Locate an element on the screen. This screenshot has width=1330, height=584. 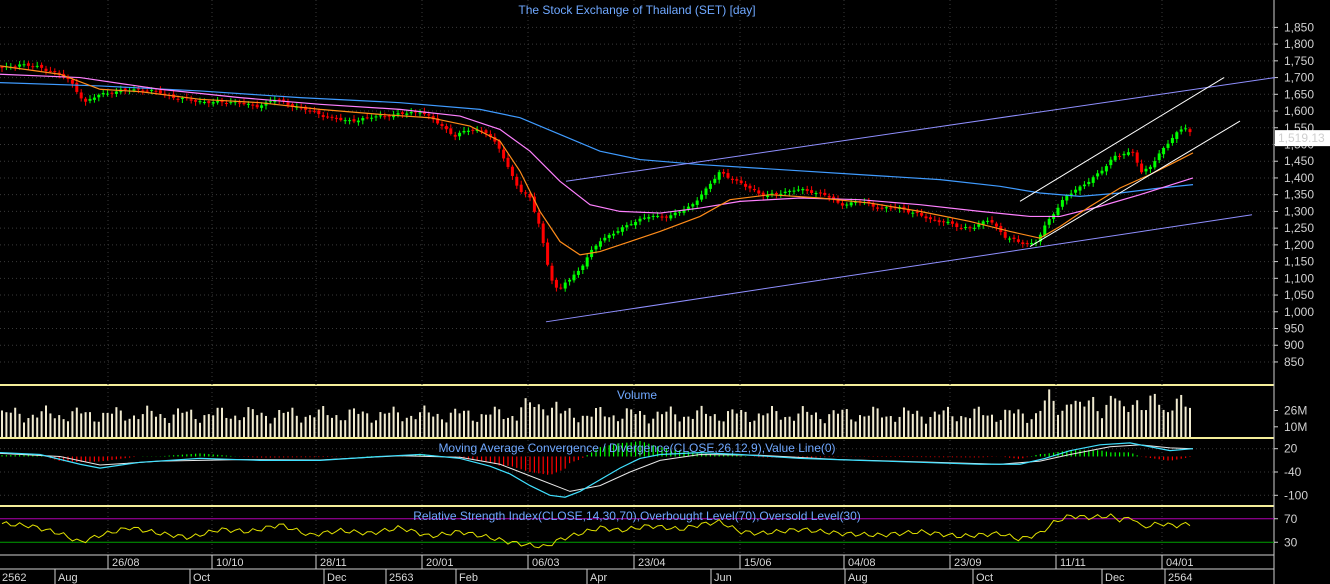
last-value-label: 1,519.13 is located at coordinates (1301, 138).